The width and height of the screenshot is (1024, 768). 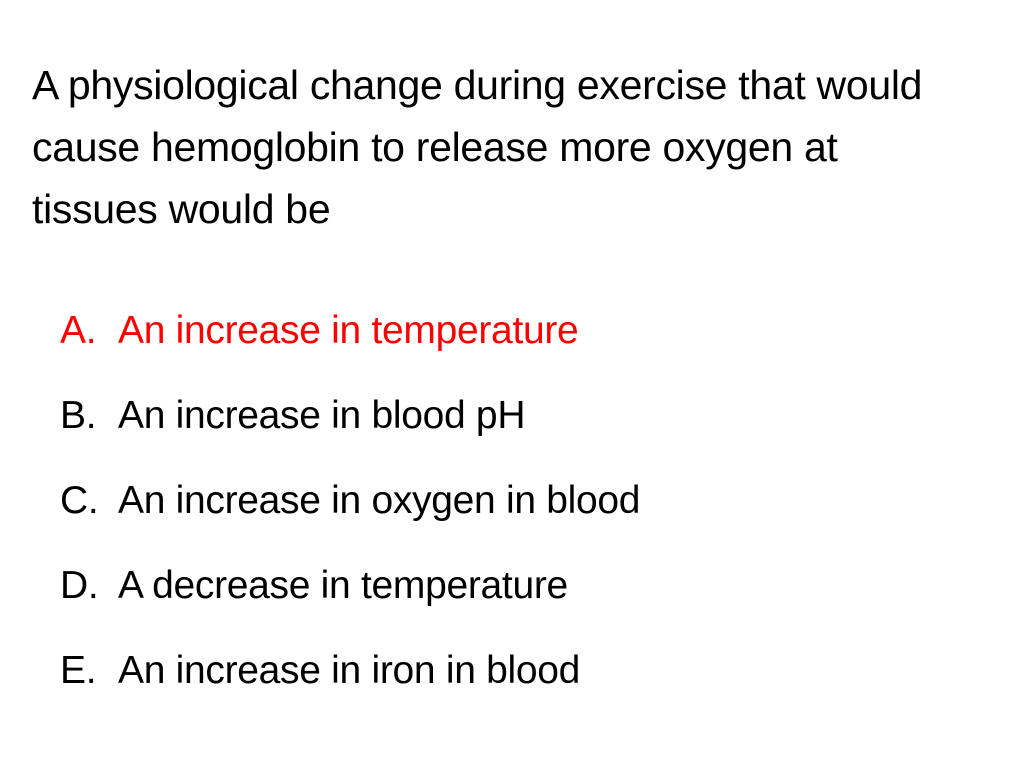 What do you see at coordinates (79, 500) in the screenshot?
I see `option-letter: C.` at bounding box center [79, 500].